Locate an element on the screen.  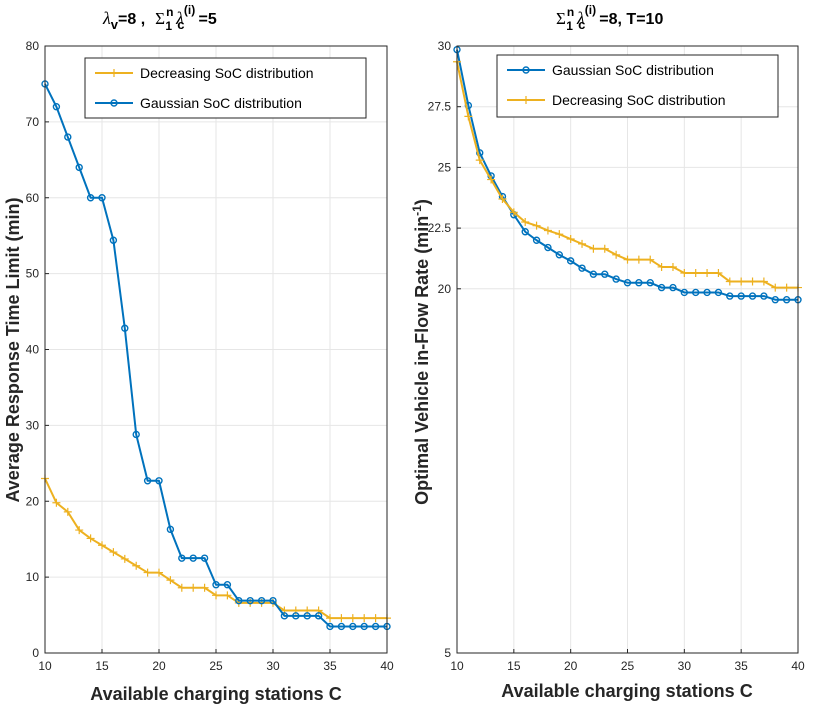
left-legend-box is located at coordinates (225, 88).